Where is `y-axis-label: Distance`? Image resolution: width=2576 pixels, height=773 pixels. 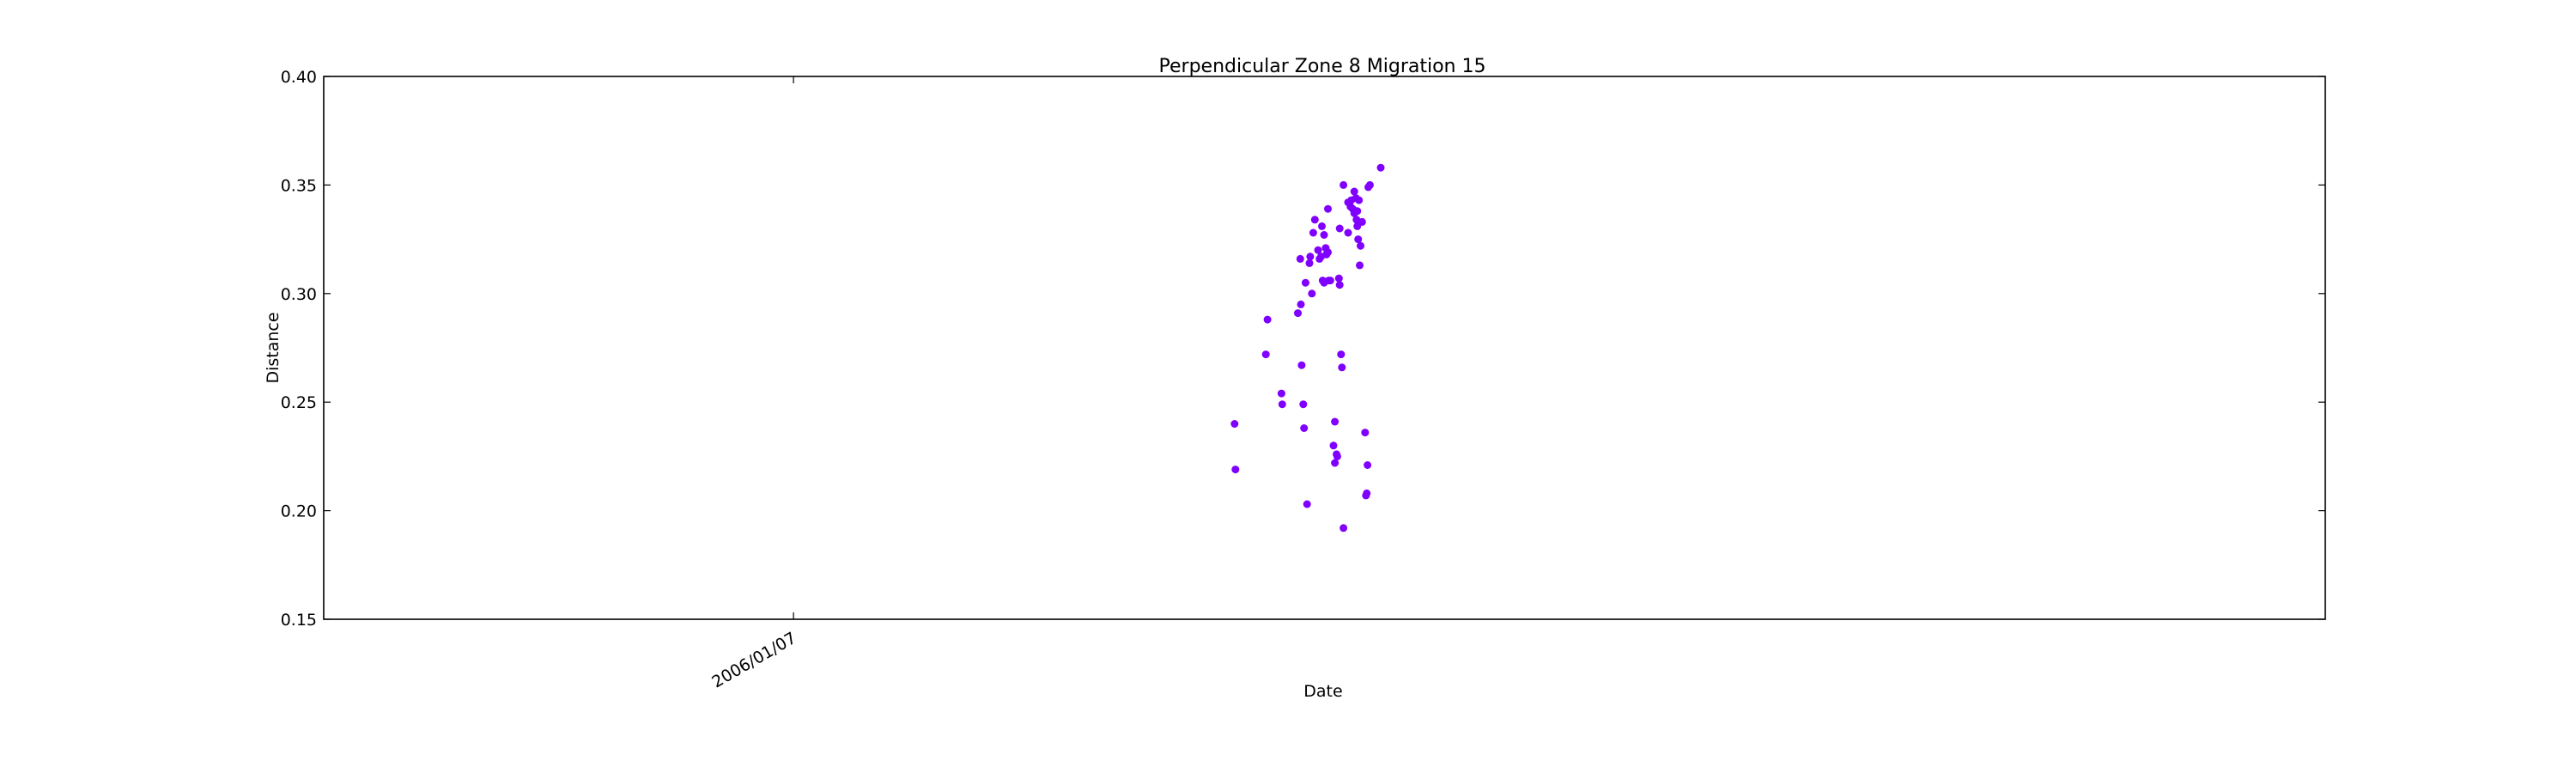 y-axis-label: Distance is located at coordinates (273, 347).